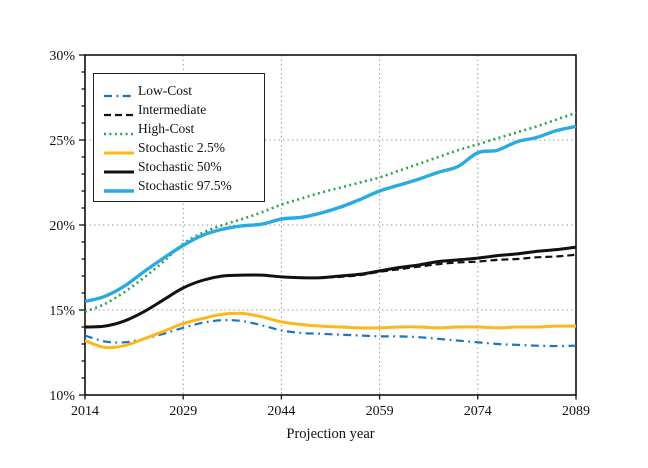 This screenshot has height=468, width=648. I want to click on legend-item-stochastic-2-5: Stochastic 2.5%, so click(180, 147).